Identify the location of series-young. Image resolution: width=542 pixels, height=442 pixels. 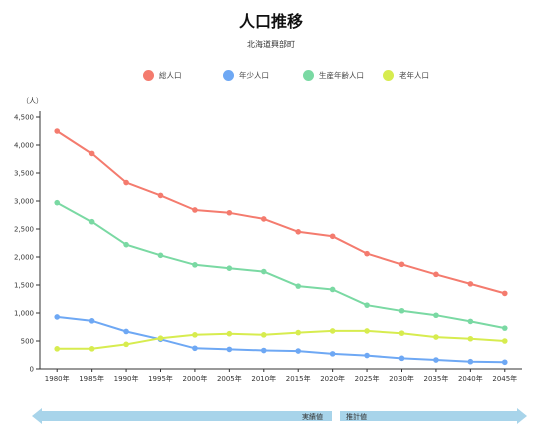
(281, 340).